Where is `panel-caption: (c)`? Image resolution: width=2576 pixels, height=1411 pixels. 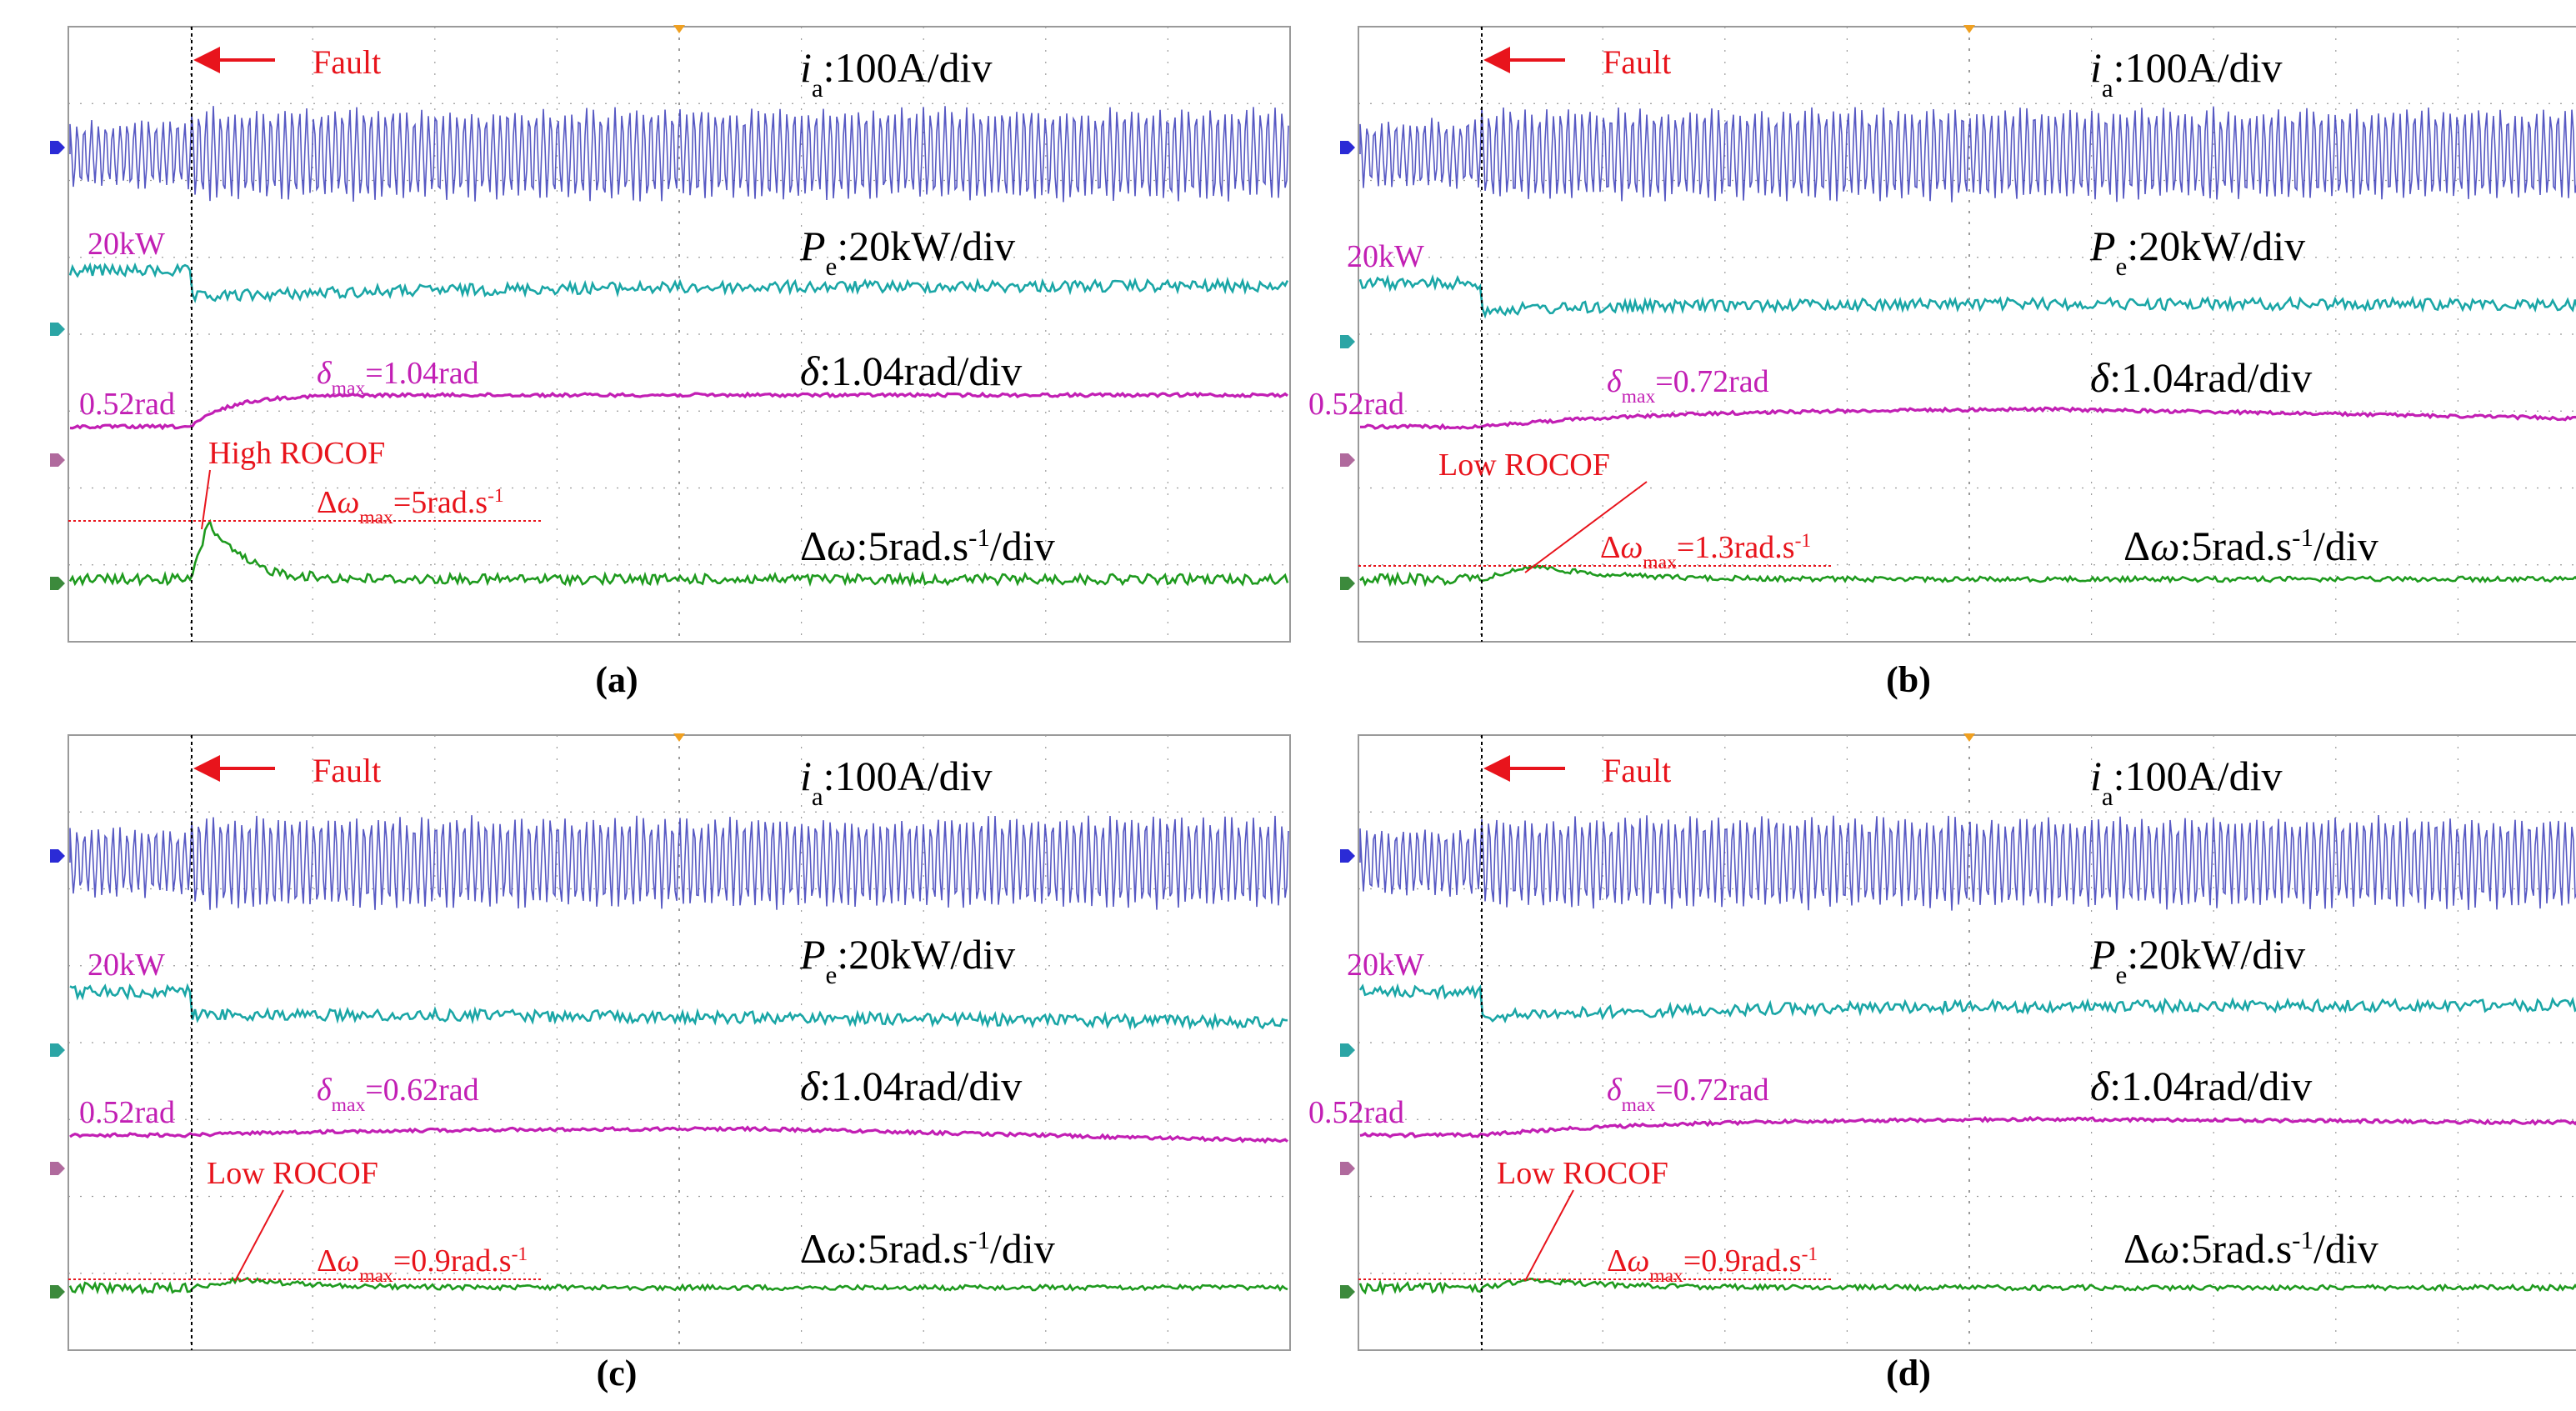
panel-caption: (c) is located at coordinates (617, 1373).